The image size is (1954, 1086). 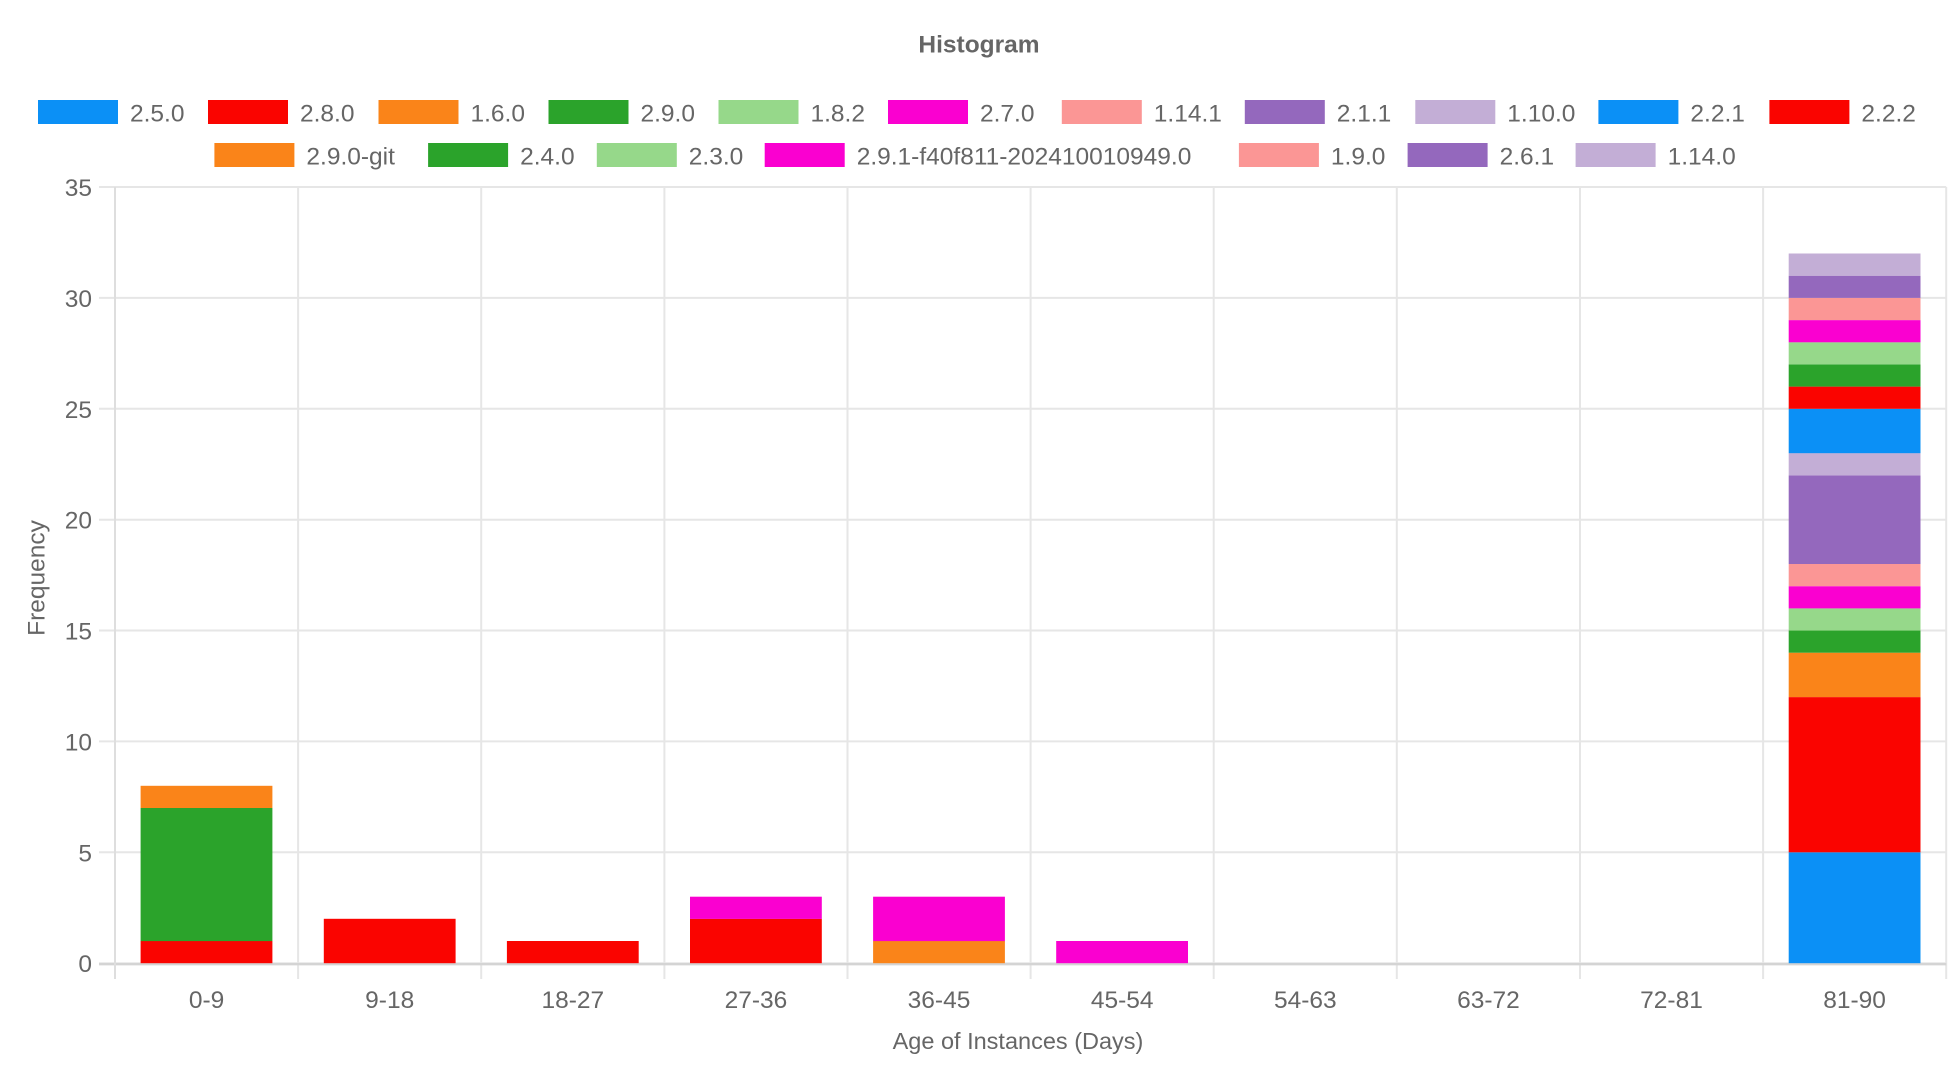 I want to click on svg-text: 1.14.1, so click(x=1188, y=114).